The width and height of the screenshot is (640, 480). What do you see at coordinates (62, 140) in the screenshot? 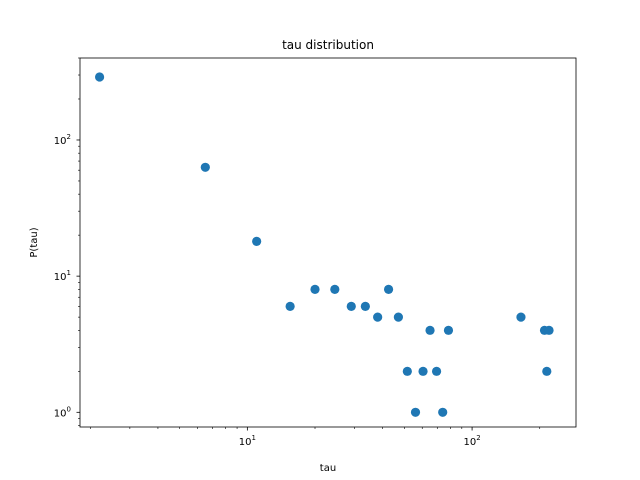
I see `y-tick-label: 10²` at bounding box center [62, 140].